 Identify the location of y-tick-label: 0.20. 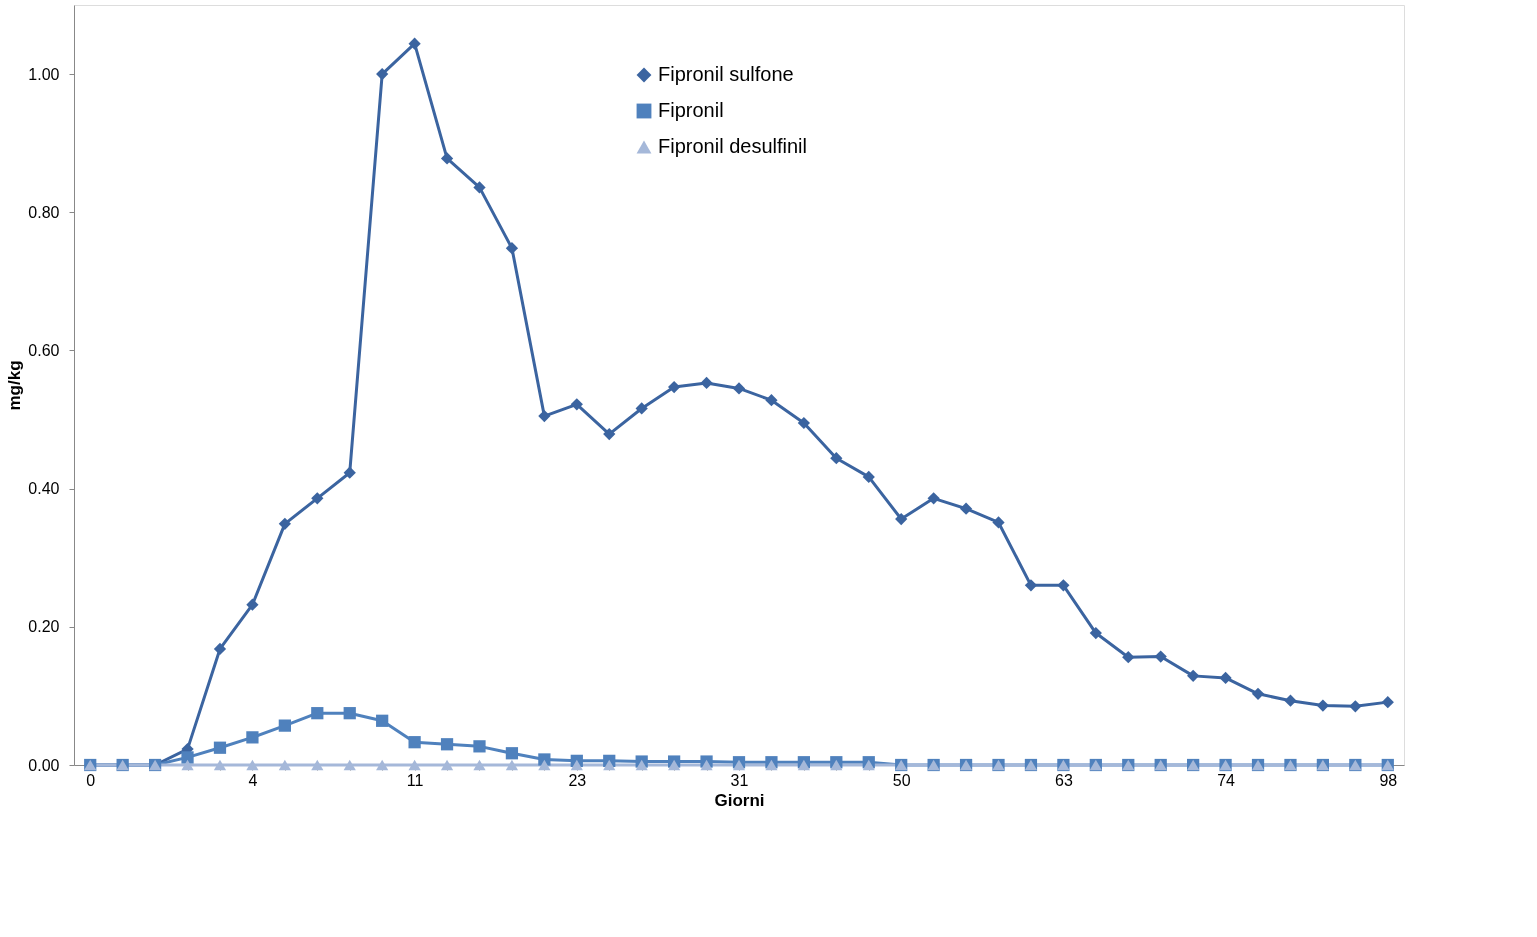
(44, 627).